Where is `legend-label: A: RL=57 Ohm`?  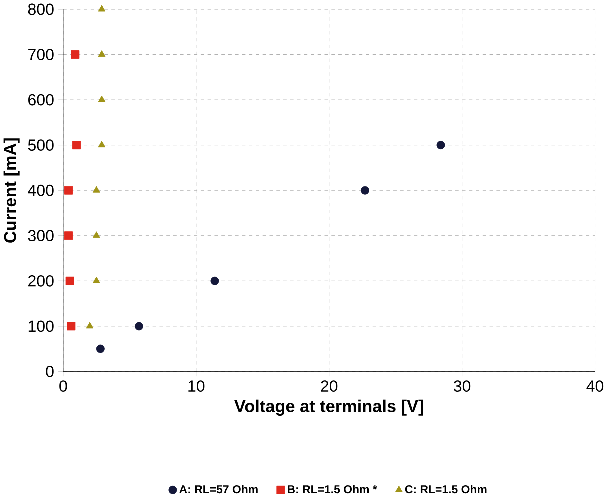
legend-label: A: RL=57 Ohm is located at coordinates (219, 489).